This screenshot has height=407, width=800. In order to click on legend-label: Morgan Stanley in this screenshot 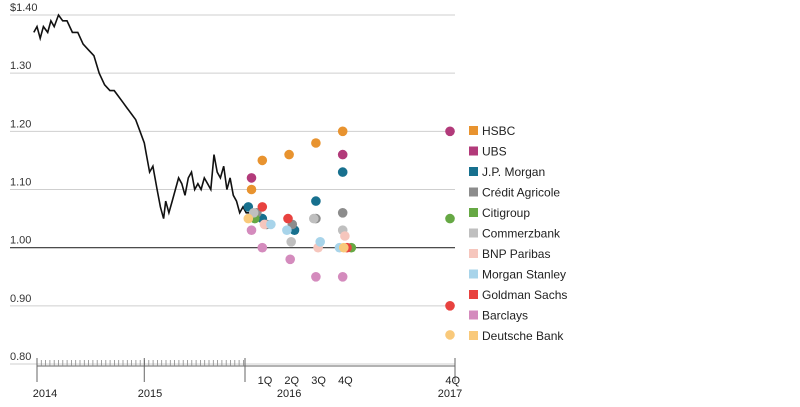, I will do `click(524, 275)`.